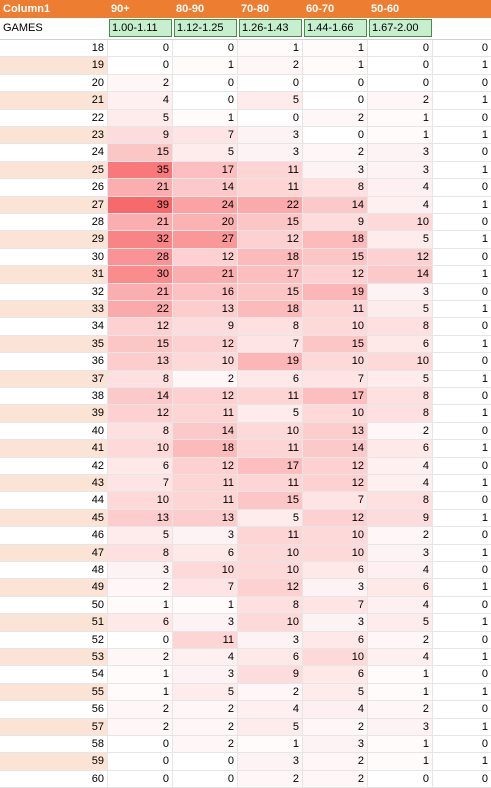 The image size is (491, 788). What do you see at coordinates (54, 466) in the screenshot?
I see `row-id-cell: 42` at bounding box center [54, 466].